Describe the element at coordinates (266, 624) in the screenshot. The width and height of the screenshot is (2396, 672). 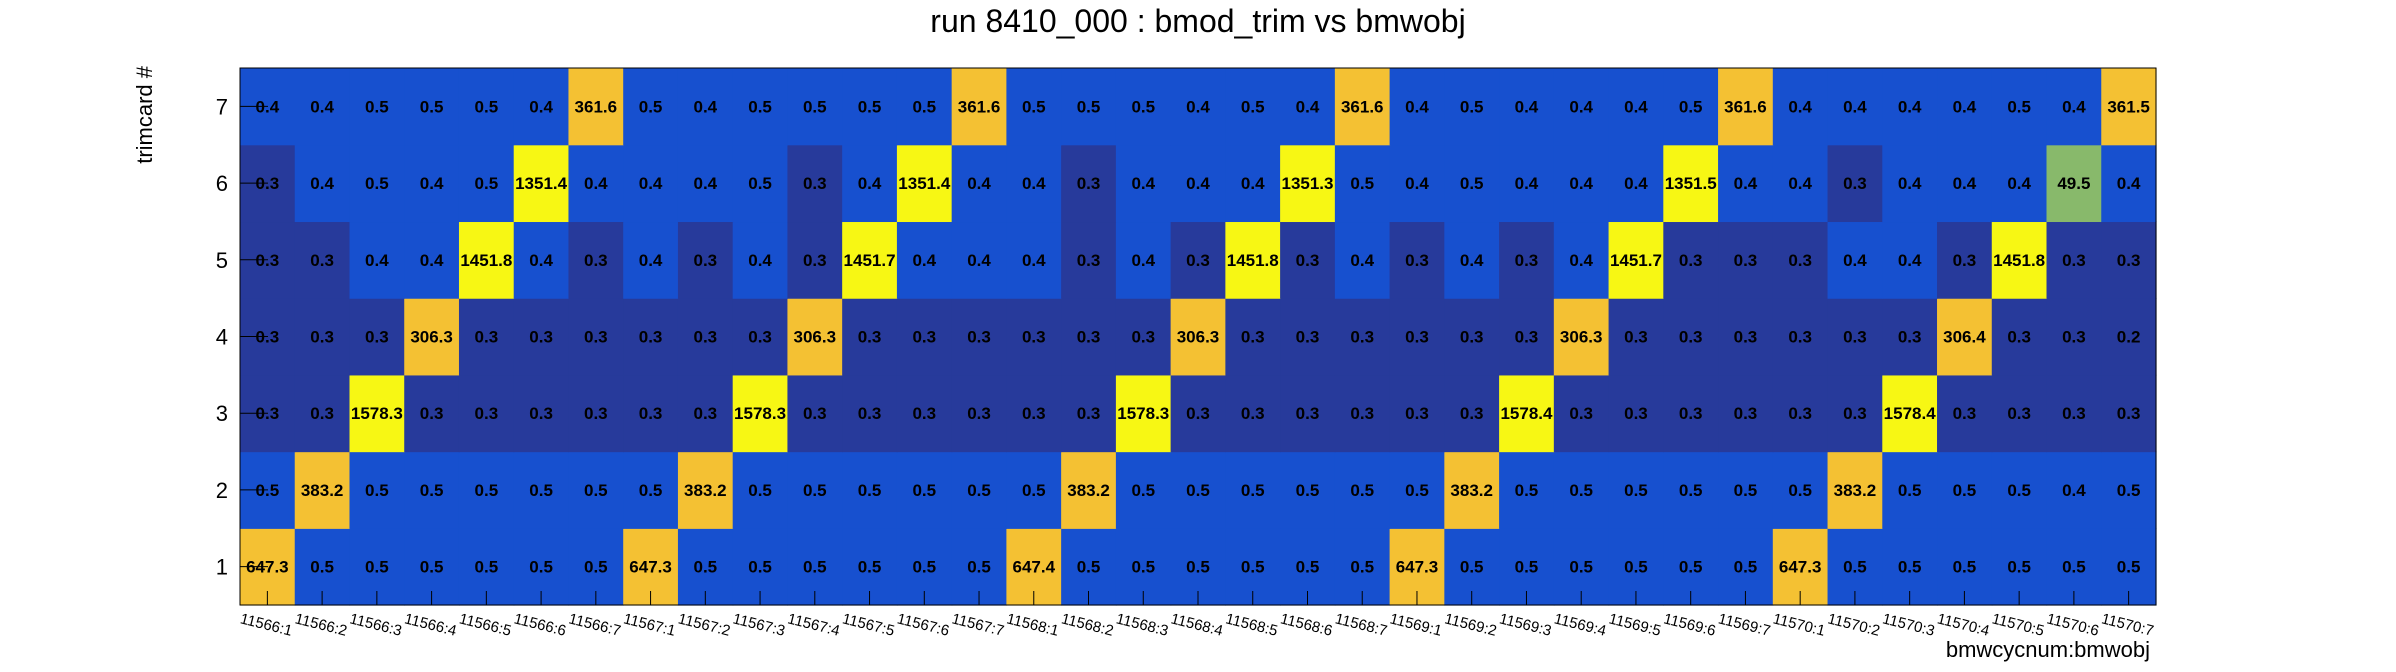
I see `x-tick-label: 11566:1` at that location.